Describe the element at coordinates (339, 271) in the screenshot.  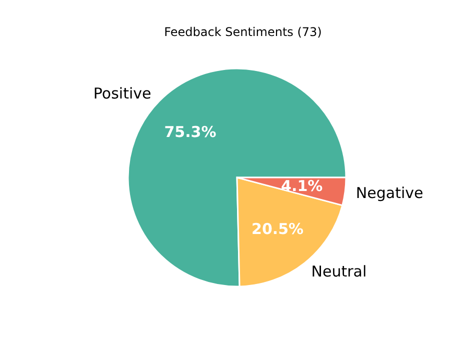
I see `slice-label: Neutral` at that location.